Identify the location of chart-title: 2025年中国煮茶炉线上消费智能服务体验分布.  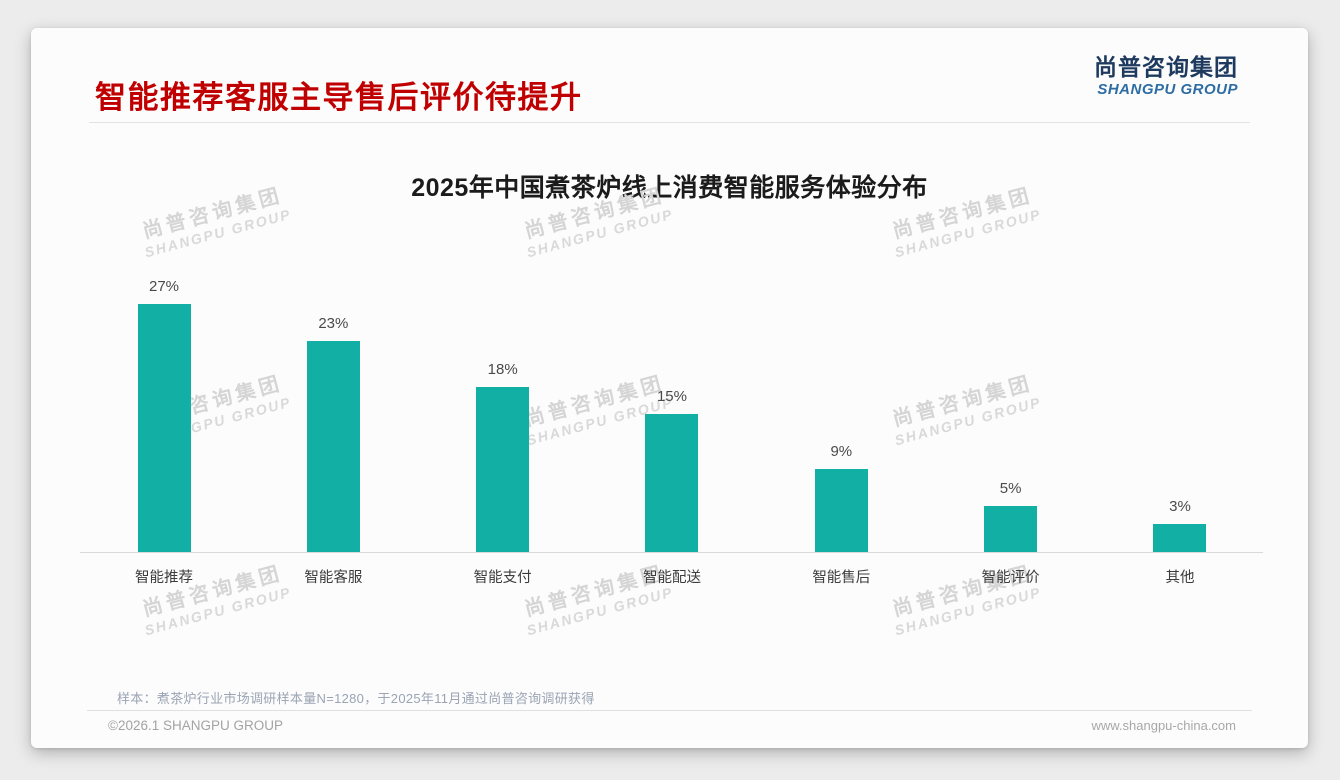
(669, 188).